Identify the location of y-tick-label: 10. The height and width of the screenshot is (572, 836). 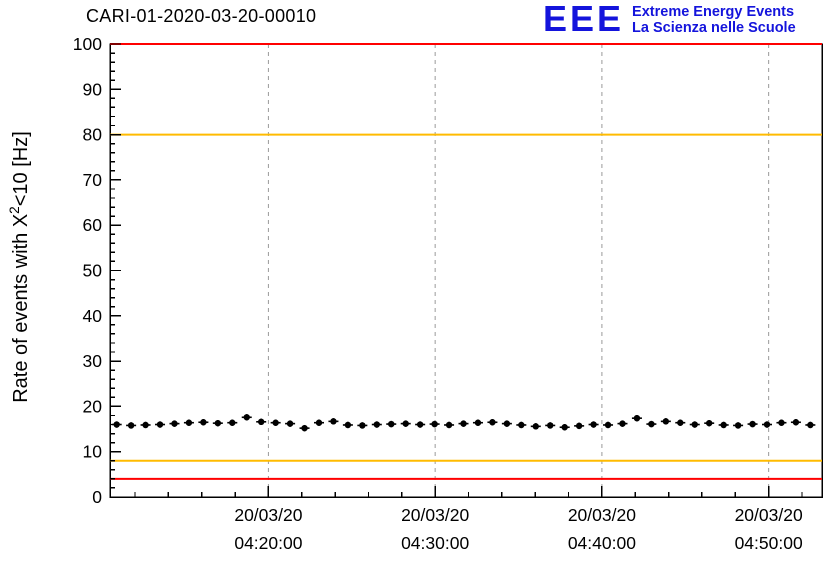
(93, 452).